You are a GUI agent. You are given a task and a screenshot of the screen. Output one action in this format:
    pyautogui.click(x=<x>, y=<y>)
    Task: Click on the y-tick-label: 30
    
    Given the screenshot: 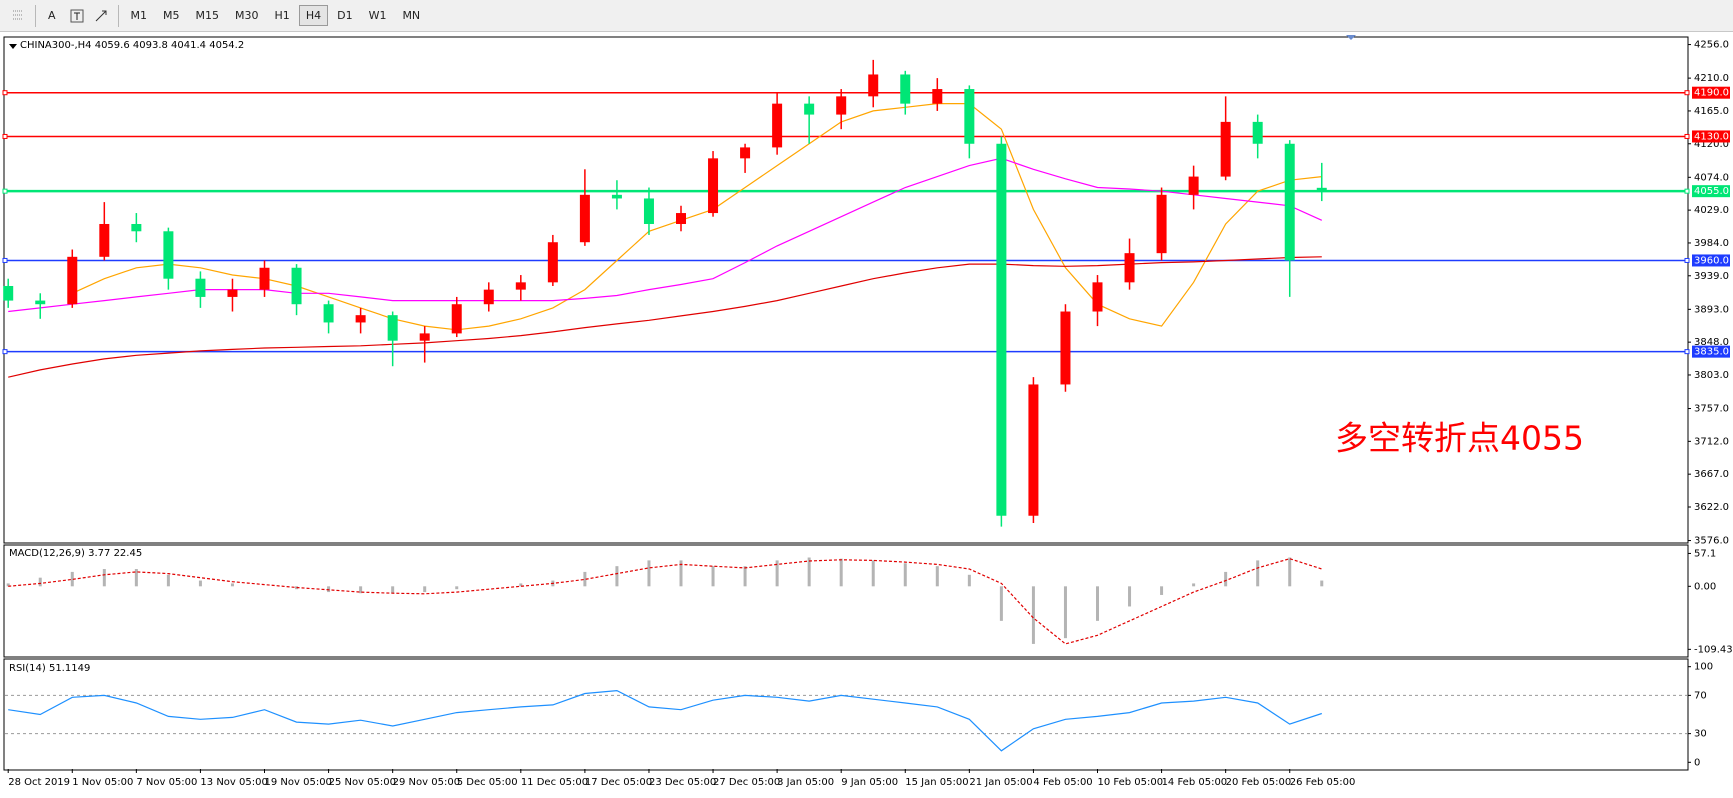 What is the action you would take?
    pyautogui.click(x=1700, y=734)
    